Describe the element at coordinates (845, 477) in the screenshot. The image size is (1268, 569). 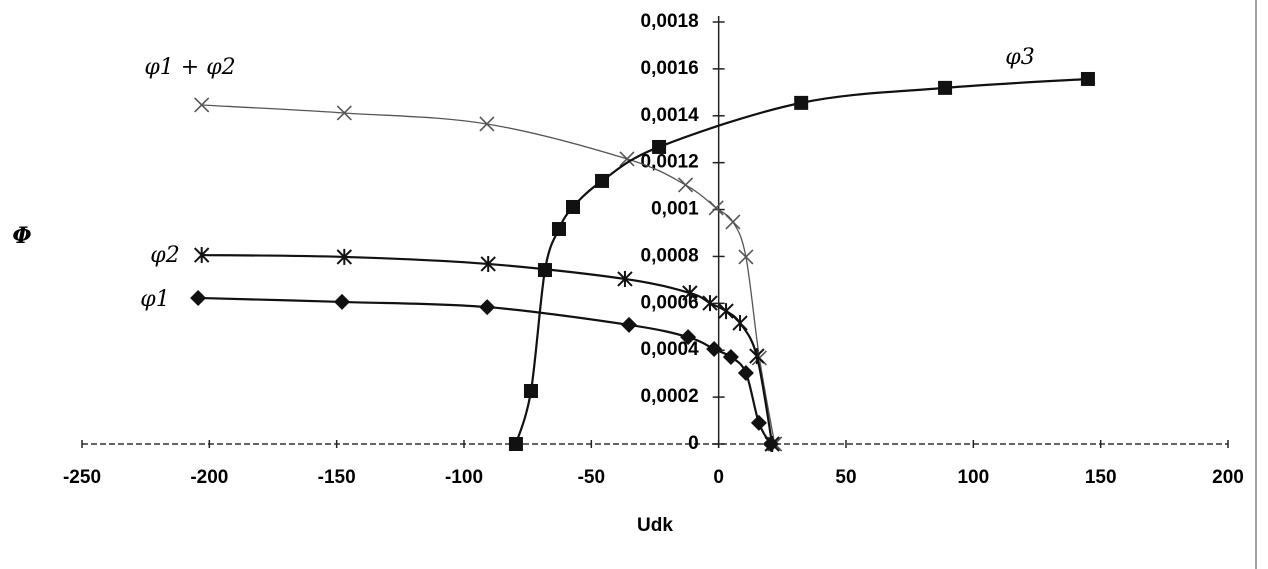
I see `x-tick-label: 50` at that location.